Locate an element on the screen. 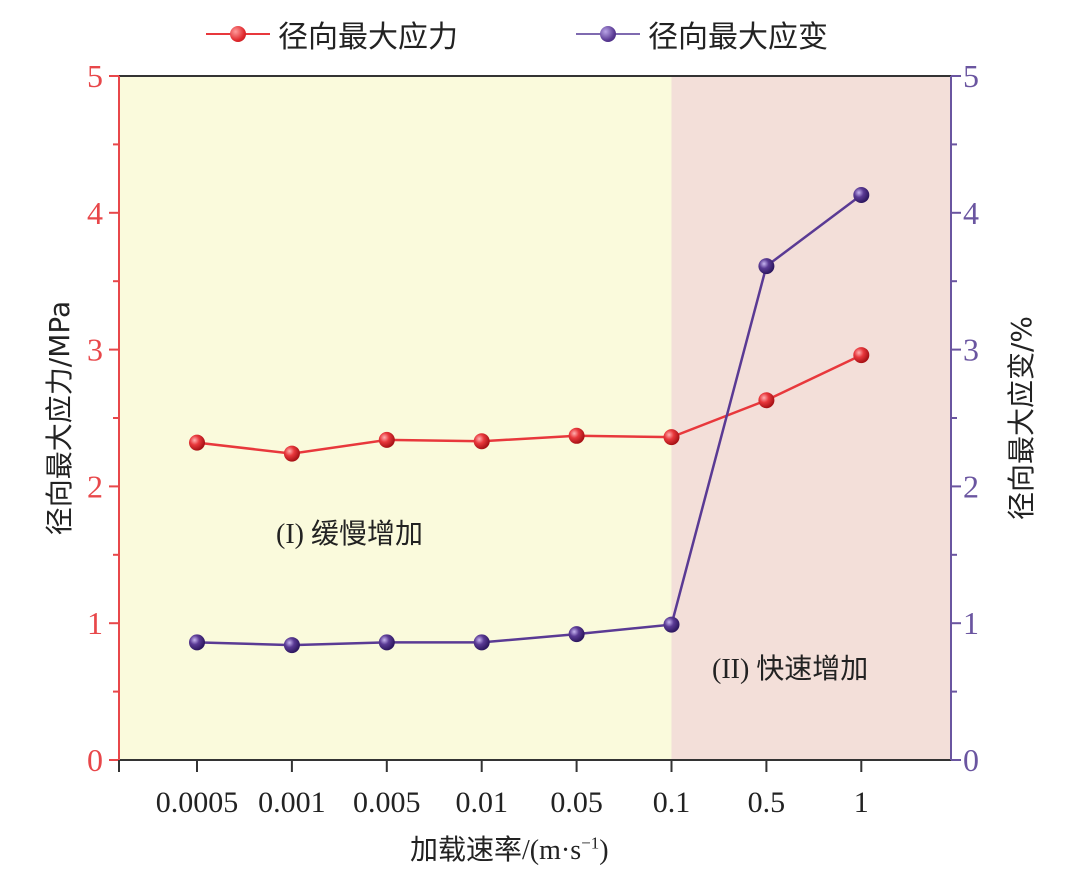  y-right-tick-label: 5 is located at coordinates (971, 76).